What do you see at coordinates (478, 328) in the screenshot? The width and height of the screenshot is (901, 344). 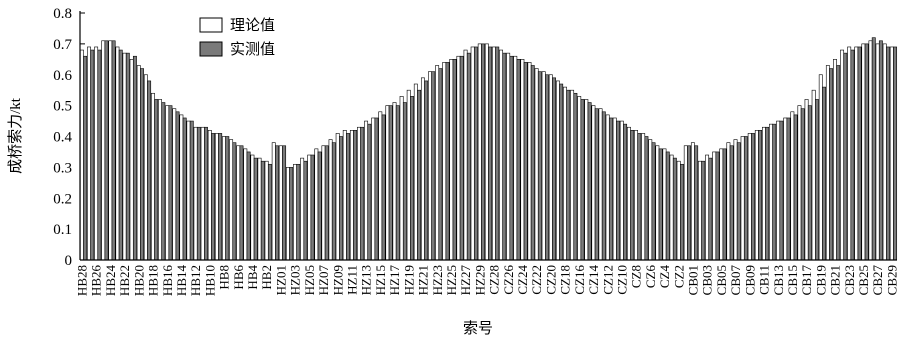 I see `x-axis-label: 索号` at bounding box center [478, 328].